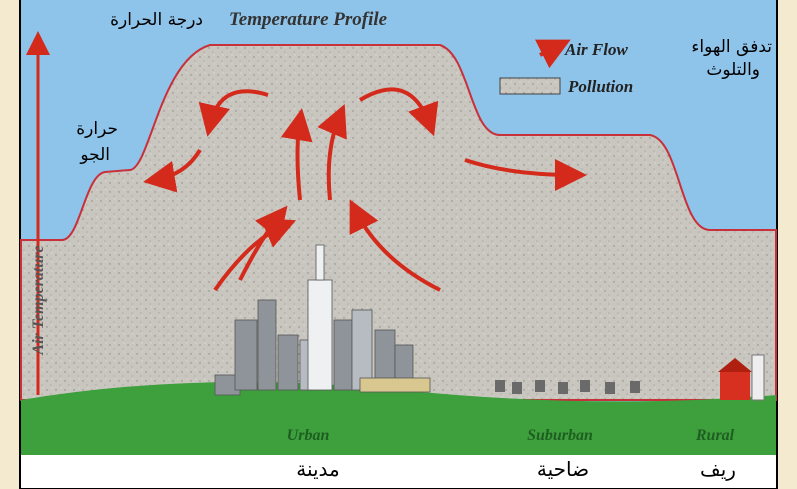  Describe the element at coordinates (733, 70) in the screenshot. I see `legend-ar: والتلوث` at that location.